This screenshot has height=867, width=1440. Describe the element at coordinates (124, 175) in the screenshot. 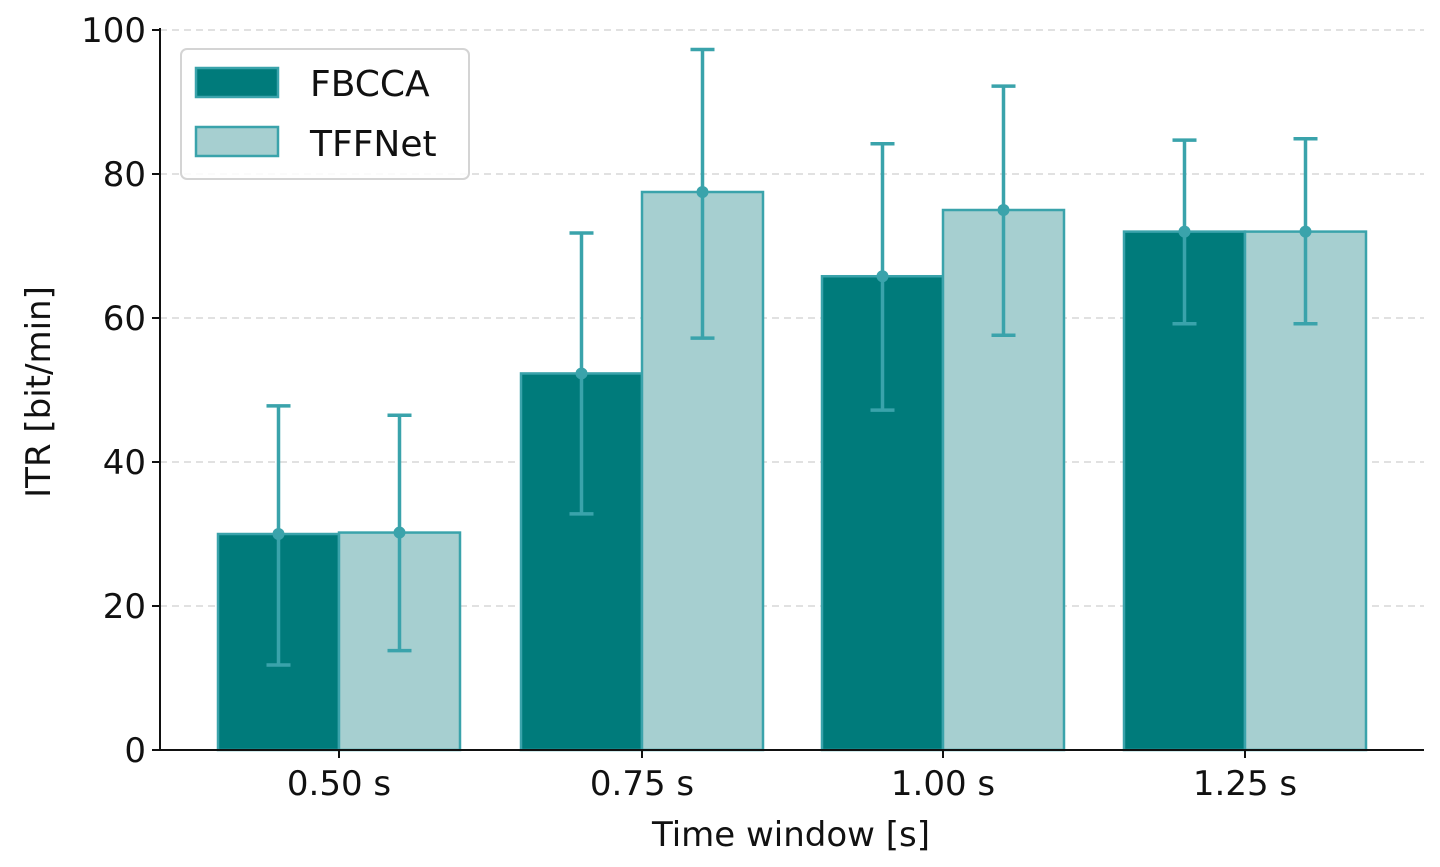

I see `y-tick-label: 80` at that location.